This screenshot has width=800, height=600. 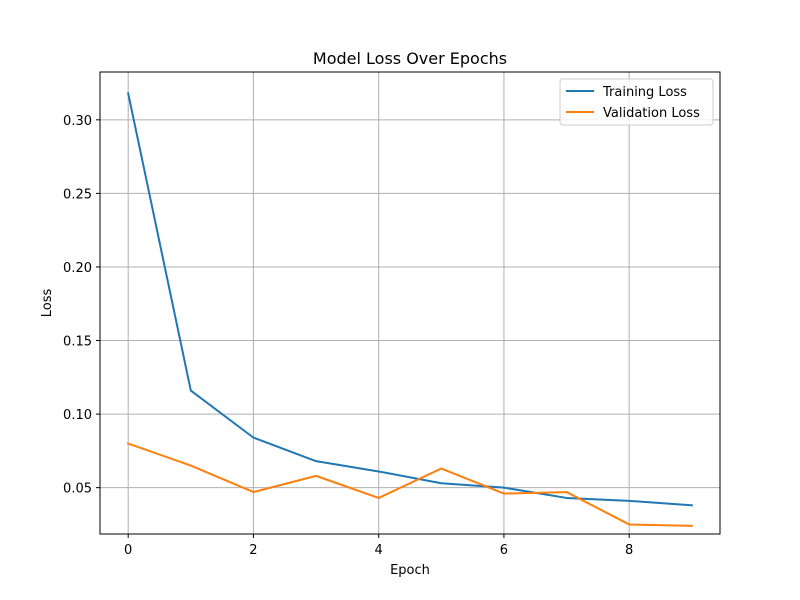 I want to click on y-tick-label: 0.20, so click(x=77, y=268).